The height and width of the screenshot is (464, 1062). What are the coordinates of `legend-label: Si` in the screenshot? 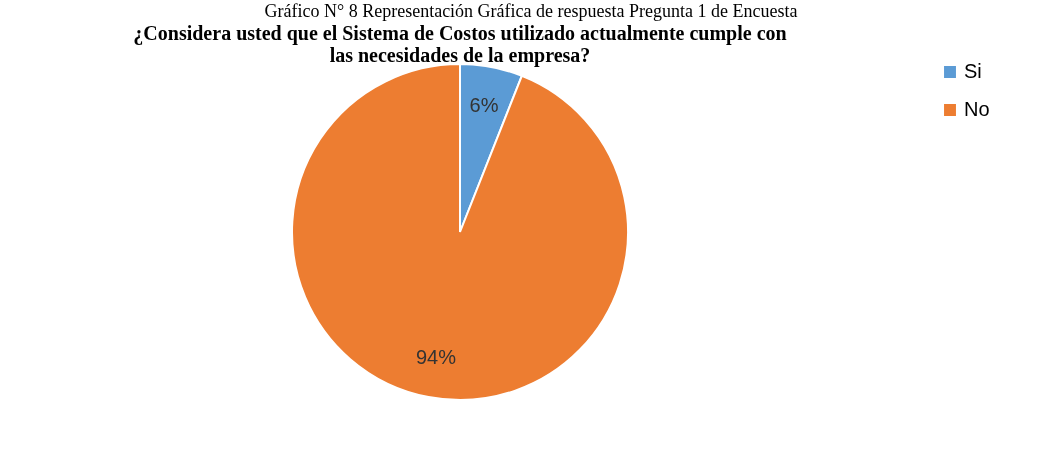 It's located at (973, 71).